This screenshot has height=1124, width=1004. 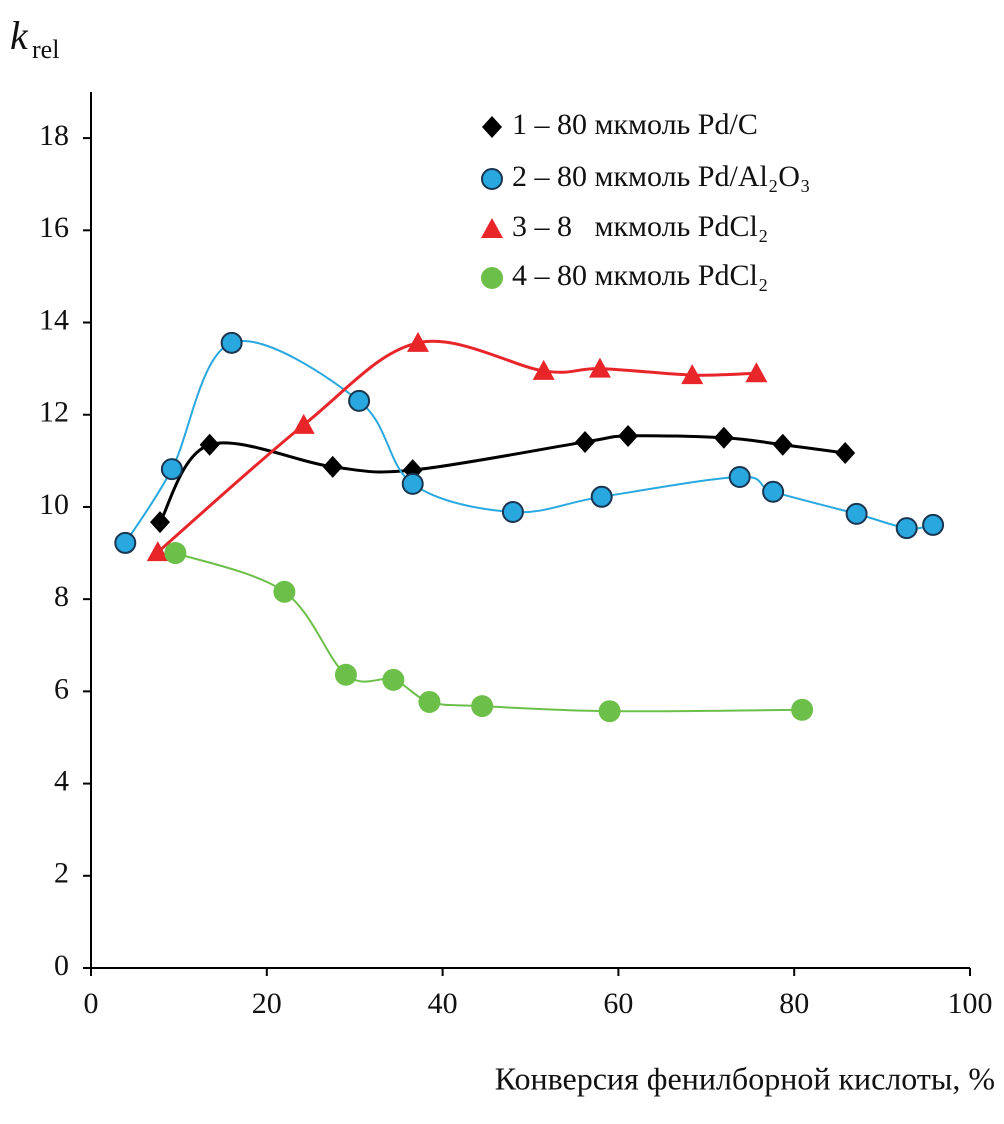 I want to click on y-tick-label: 4, so click(x=61, y=780).